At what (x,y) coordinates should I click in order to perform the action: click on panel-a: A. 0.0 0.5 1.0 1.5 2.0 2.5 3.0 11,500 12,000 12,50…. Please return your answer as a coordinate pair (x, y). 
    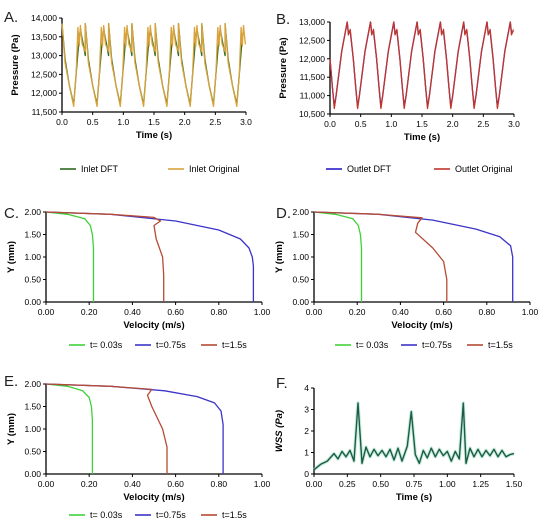
    Looking at the image, I should click on (128, 91).